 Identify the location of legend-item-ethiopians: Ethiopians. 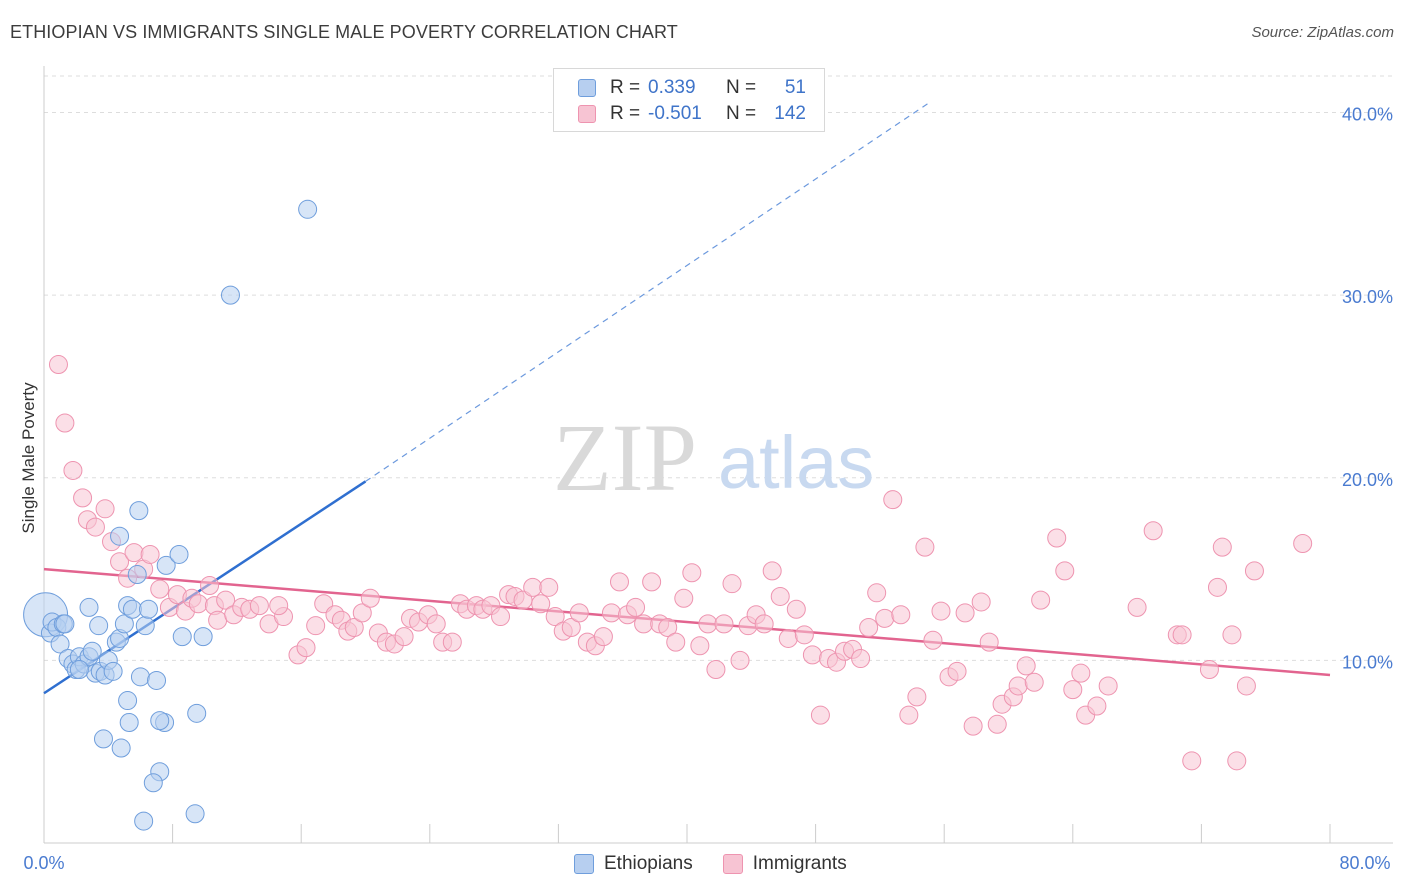
(633, 864).